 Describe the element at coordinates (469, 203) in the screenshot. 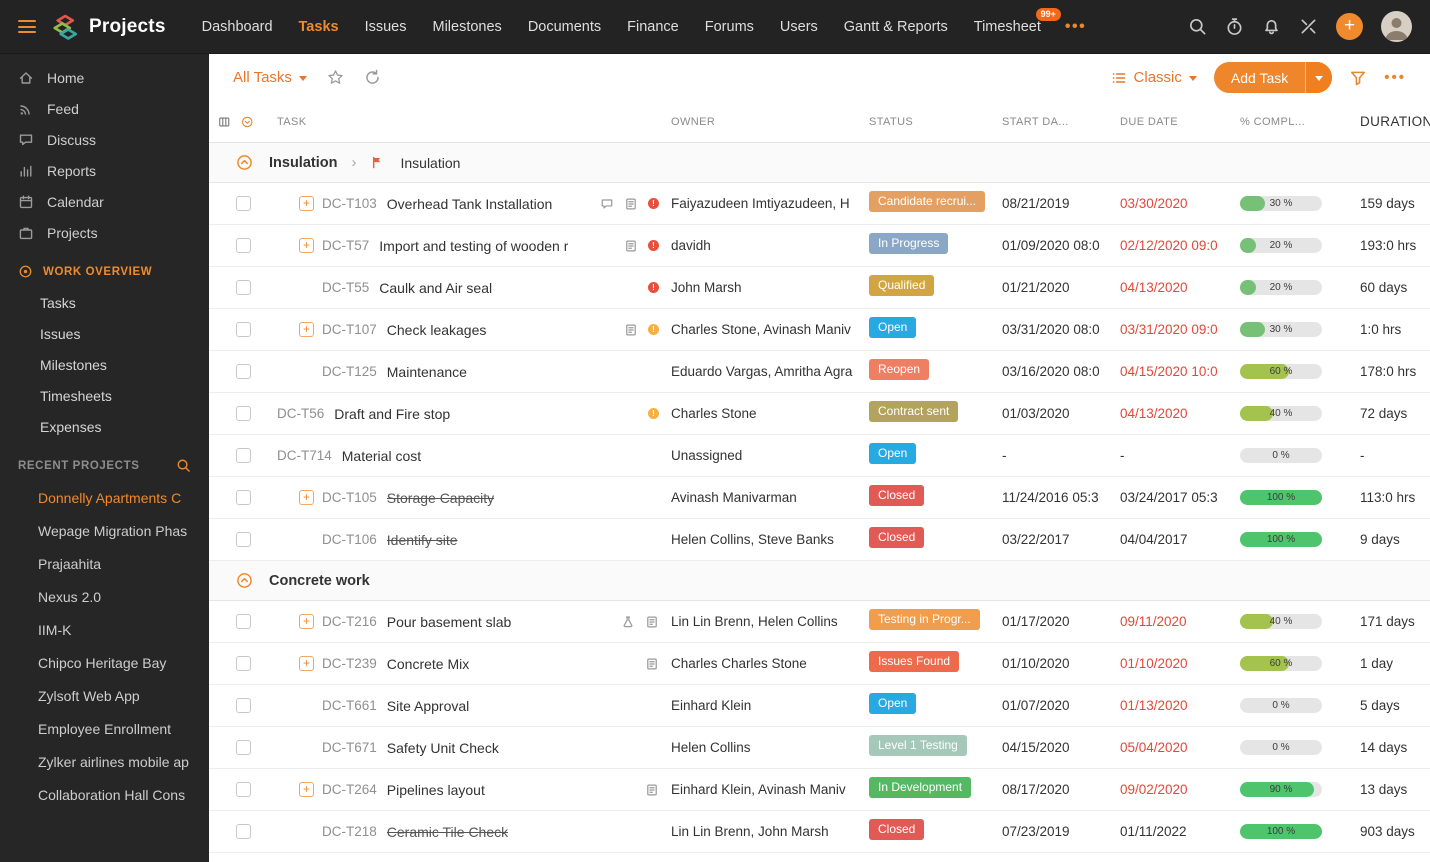

I see `task-name: Overhead Tank Installation` at that location.